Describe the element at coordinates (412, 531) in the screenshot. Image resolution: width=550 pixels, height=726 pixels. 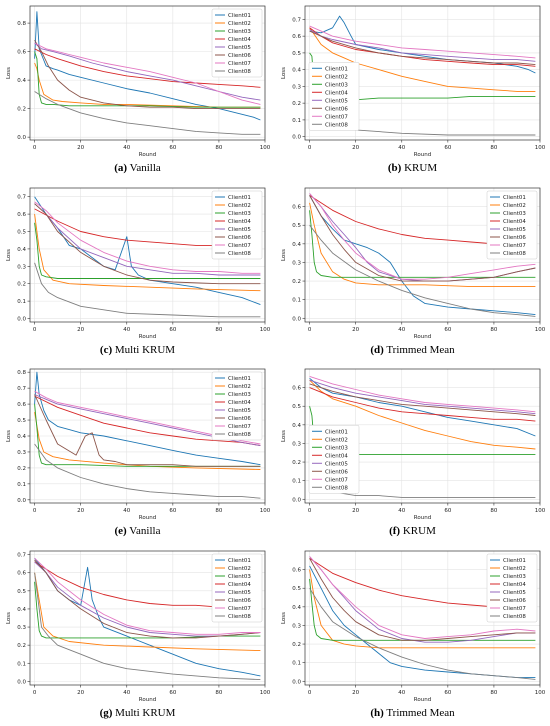
I see `caption-f: (f) KRUM` at that location.